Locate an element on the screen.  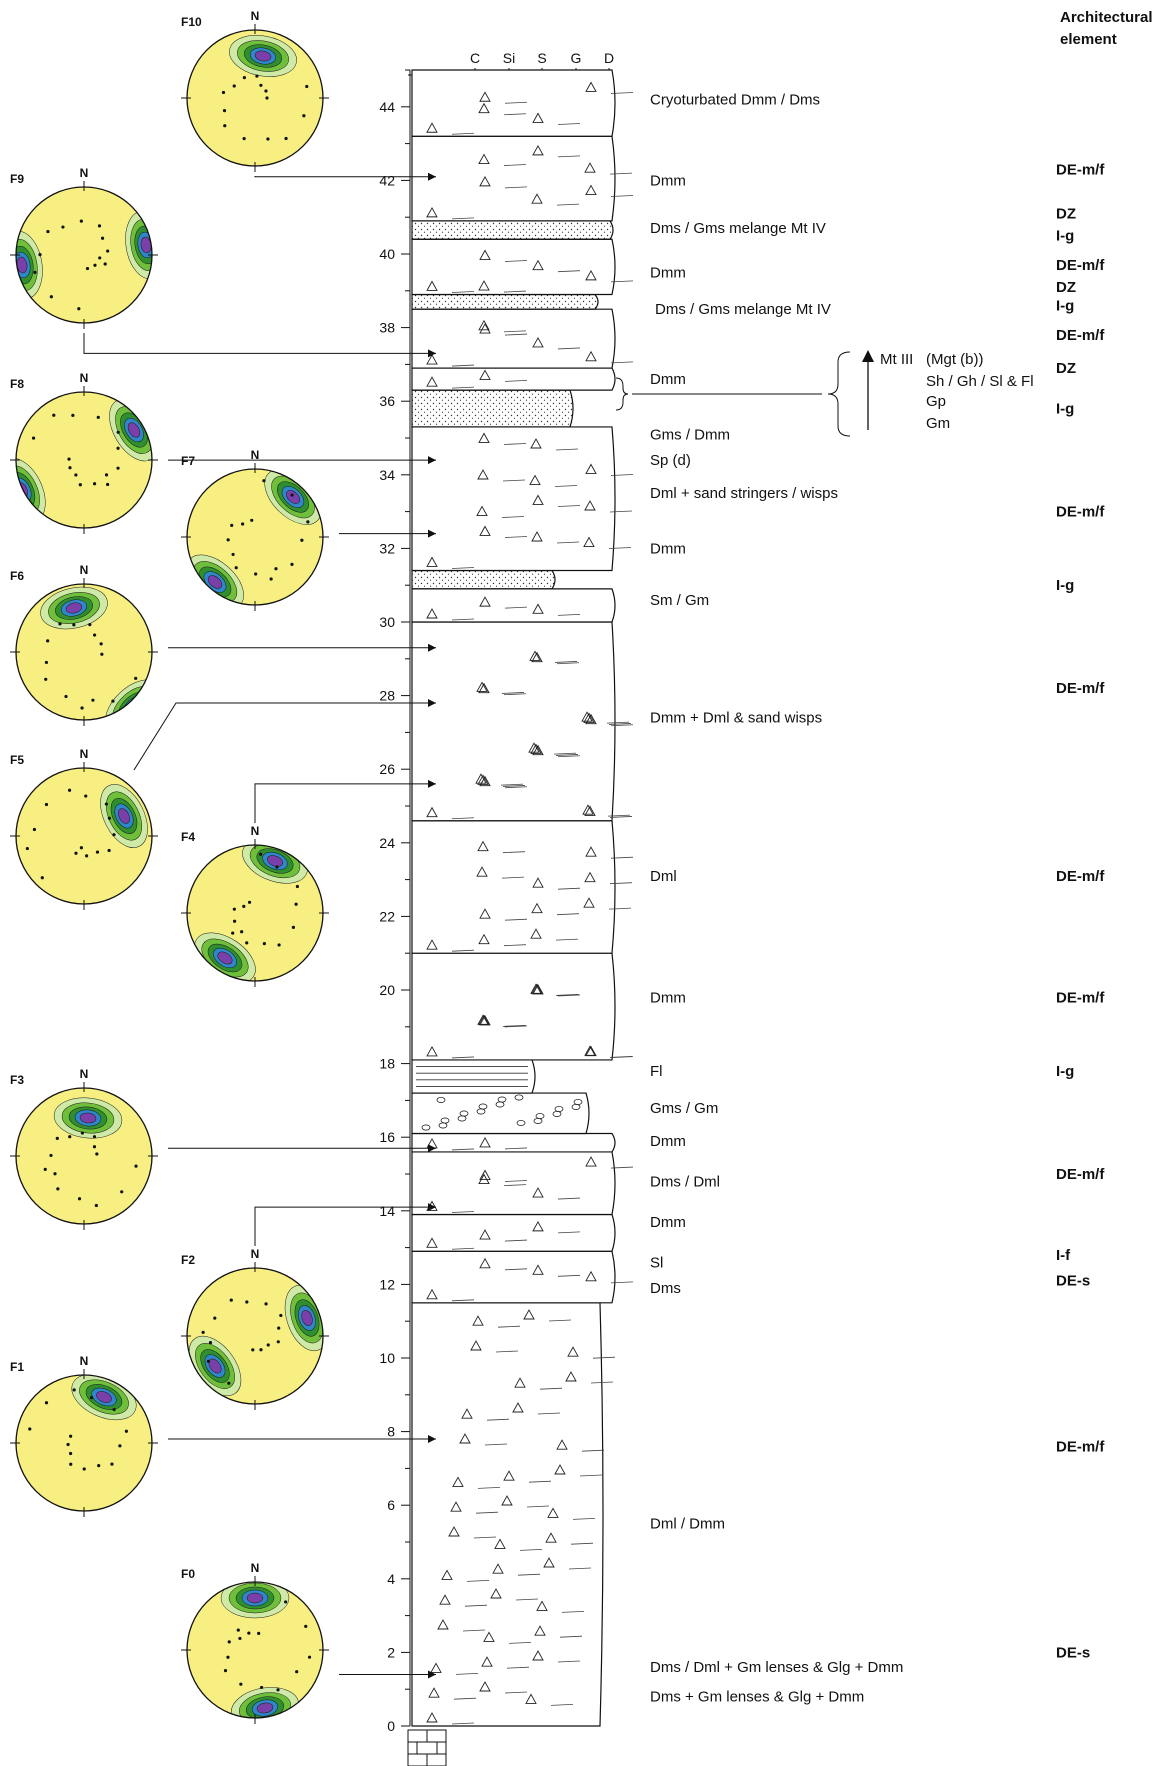
stereonet-f2: N F2 is located at coordinates (255, 1328).